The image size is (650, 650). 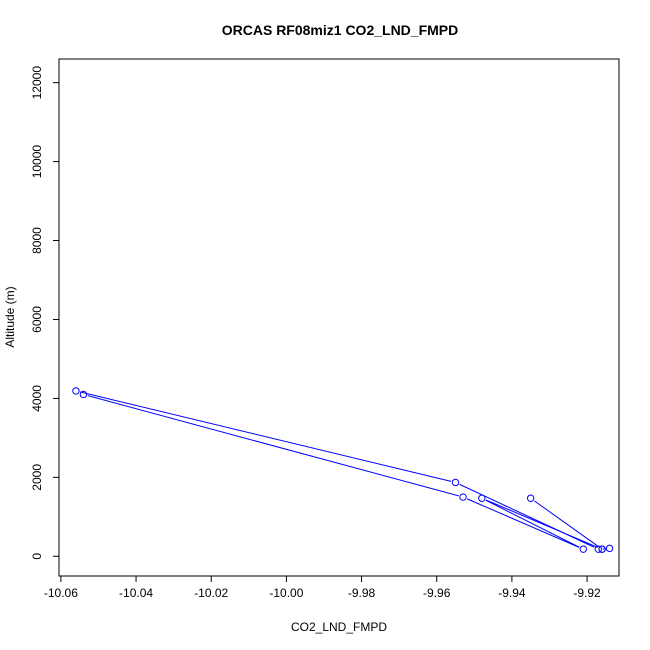 What do you see at coordinates (512, 593) in the screenshot?
I see `x-tick-label: -9.94` at bounding box center [512, 593].